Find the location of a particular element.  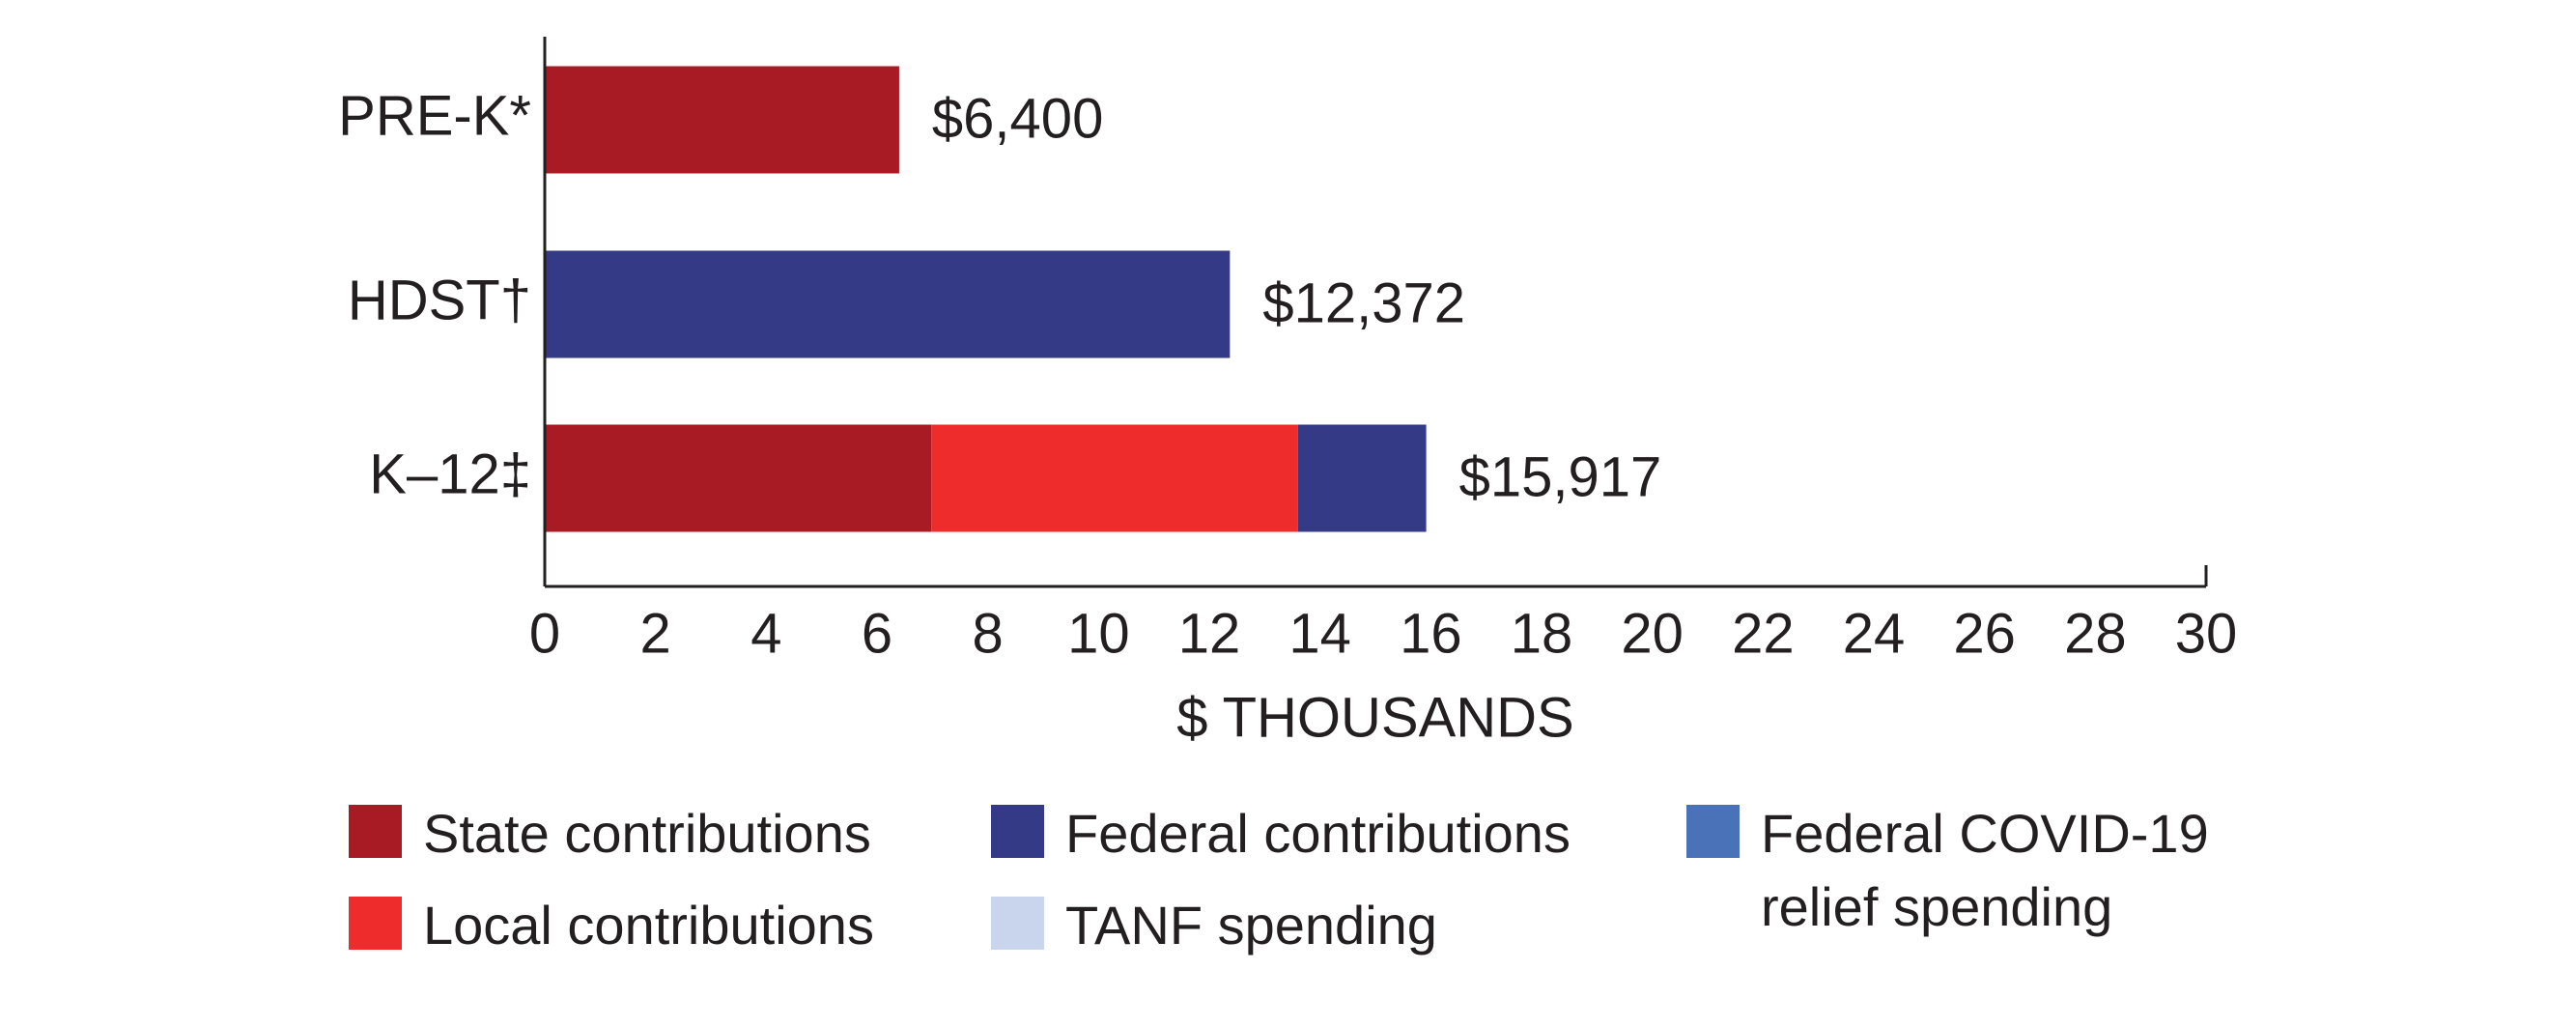

x-tick-label: 22 is located at coordinates (1763, 633).